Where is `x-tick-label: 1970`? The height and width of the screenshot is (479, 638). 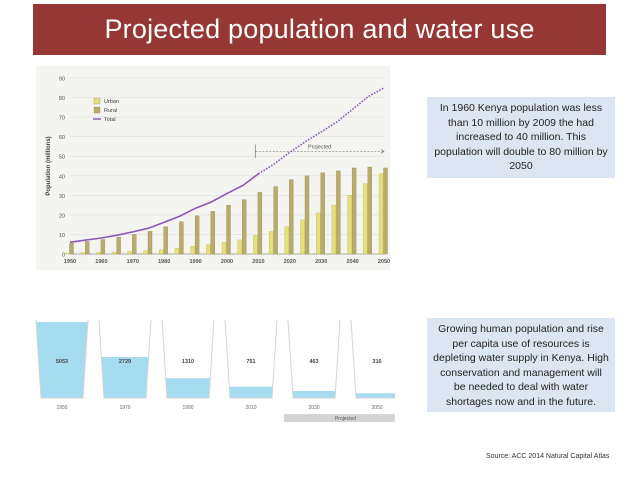 x-tick-label: 1970 is located at coordinates (133, 262).